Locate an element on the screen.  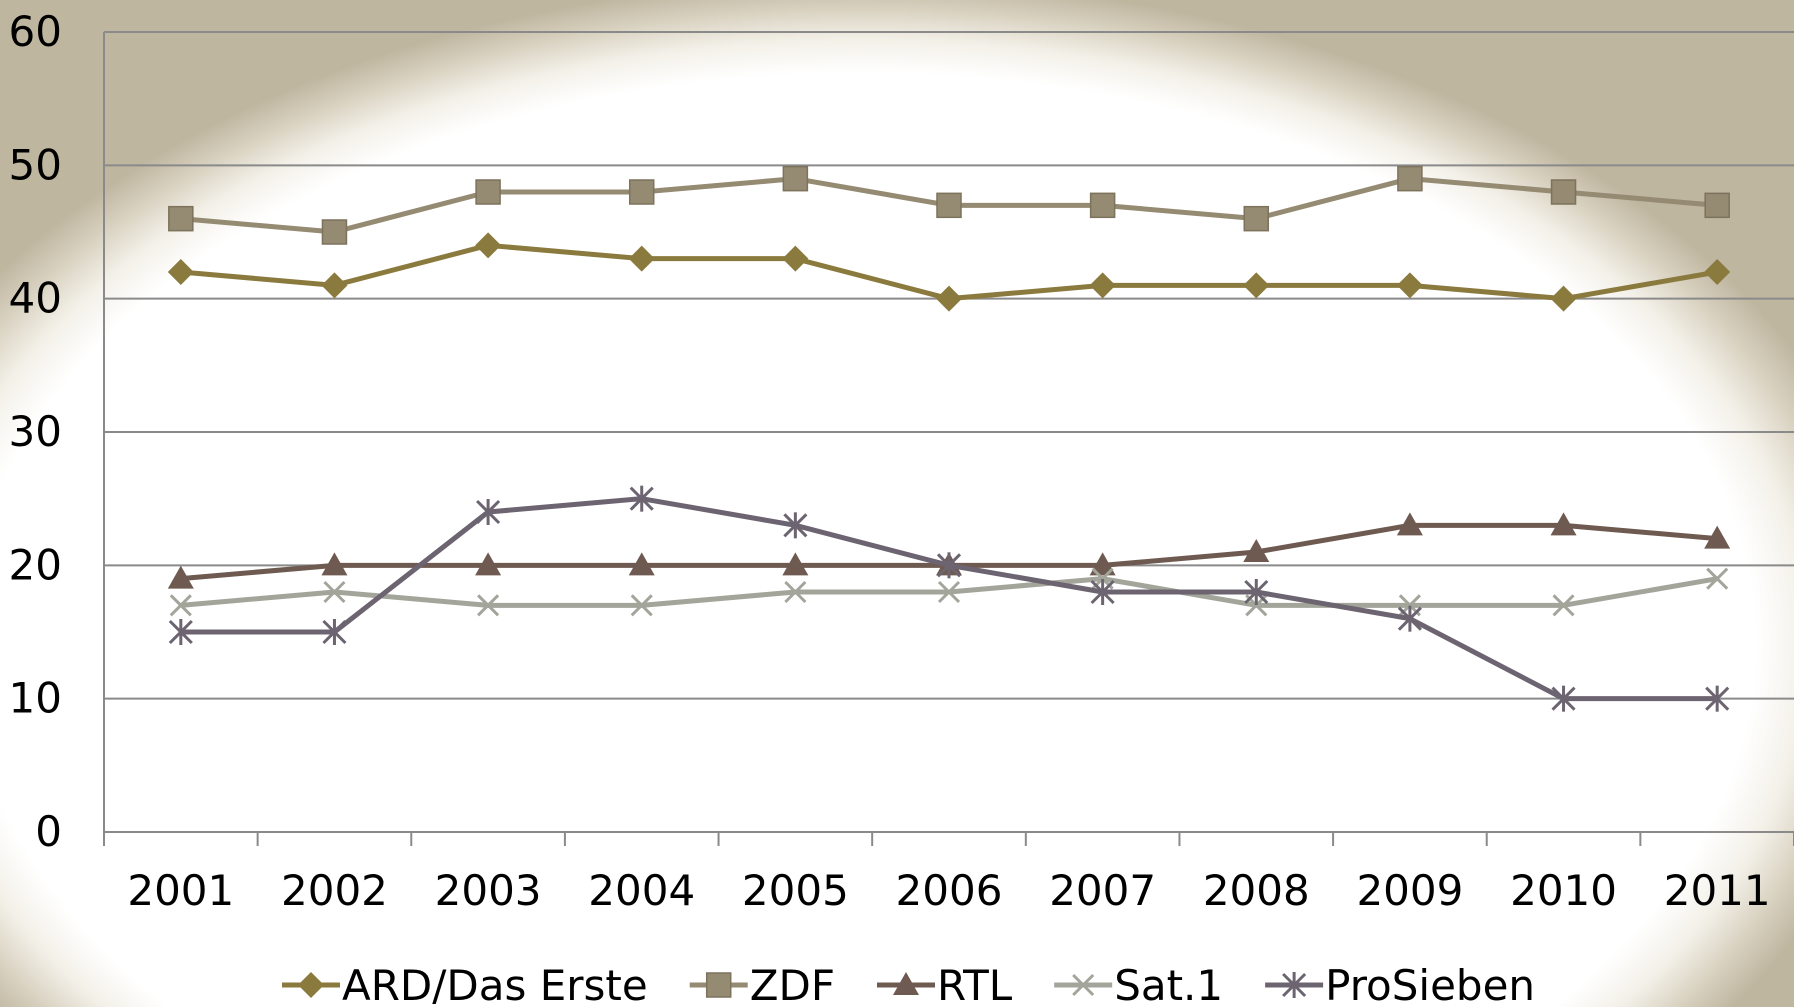
x-tick-label: 2010 is located at coordinates (1563, 890).